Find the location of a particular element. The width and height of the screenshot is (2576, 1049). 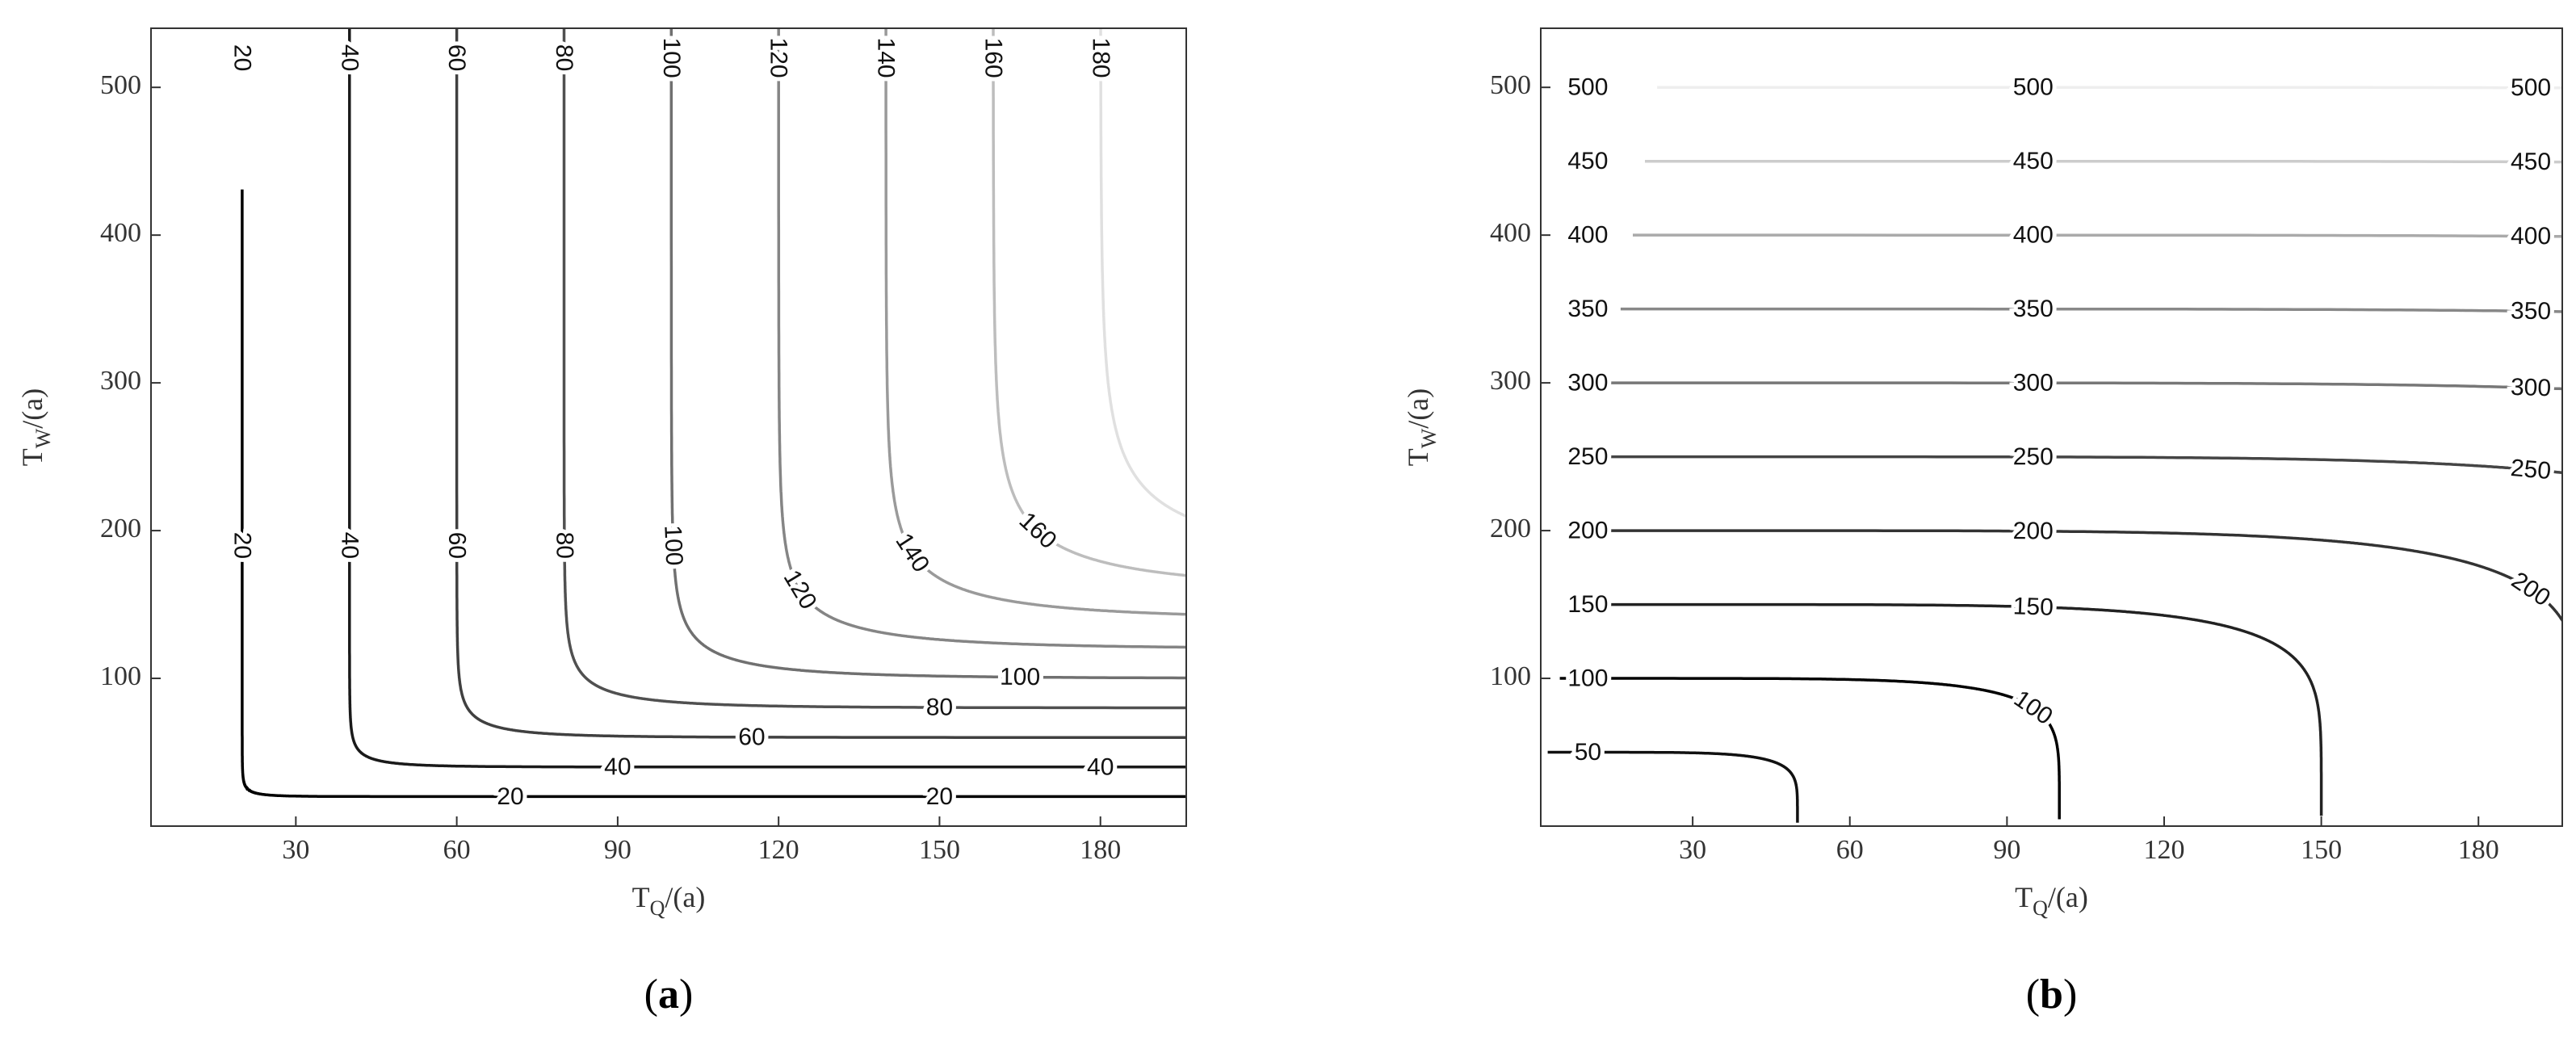

caption-letter: a is located at coordinates (668, 995).